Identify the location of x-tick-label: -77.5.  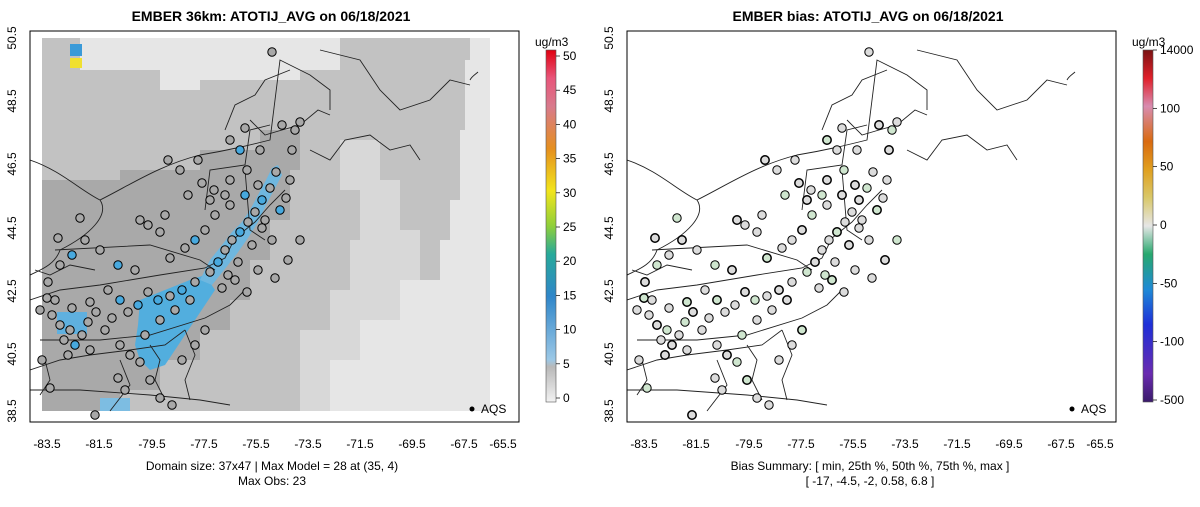
(204, 444).